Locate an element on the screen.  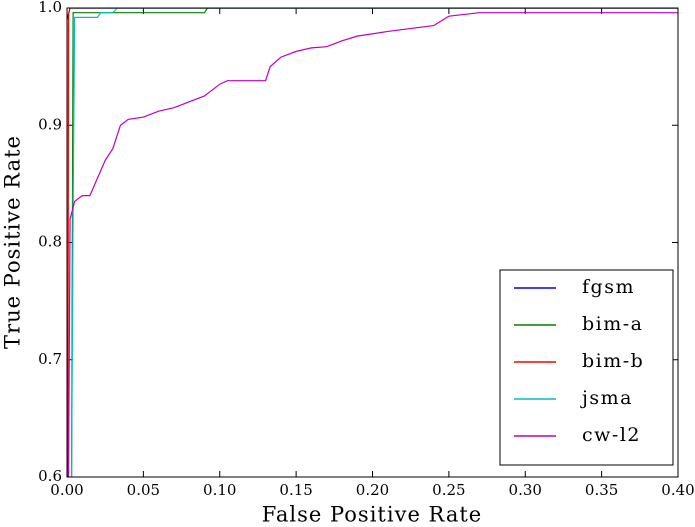
y-tick-label: 0.6 is located at coordinates (50, 476).